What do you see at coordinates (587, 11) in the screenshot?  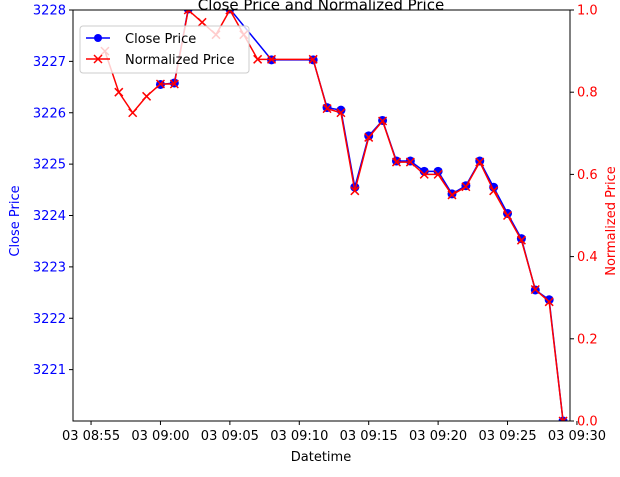 I see `right-tick-label: 1.0` at bounding box center [587, 11].